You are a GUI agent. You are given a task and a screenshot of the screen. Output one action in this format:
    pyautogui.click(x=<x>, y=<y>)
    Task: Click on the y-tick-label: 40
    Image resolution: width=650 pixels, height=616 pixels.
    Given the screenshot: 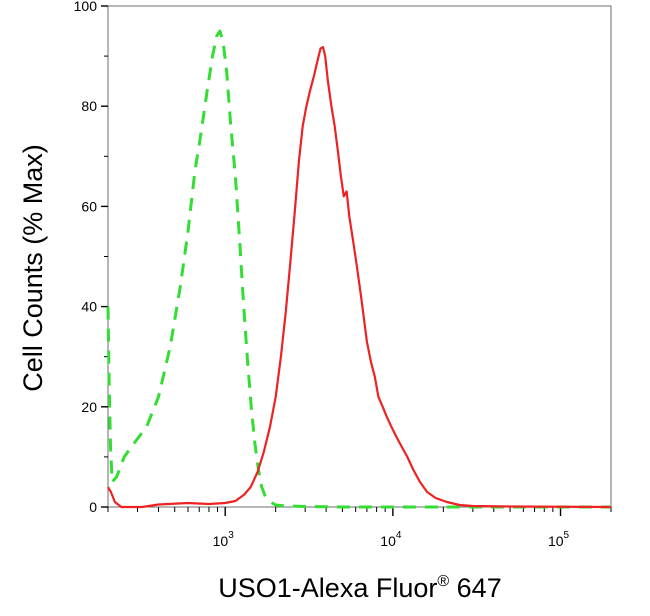 What is the action you would take?
    pyautogui.click(x=89, y=307)
    